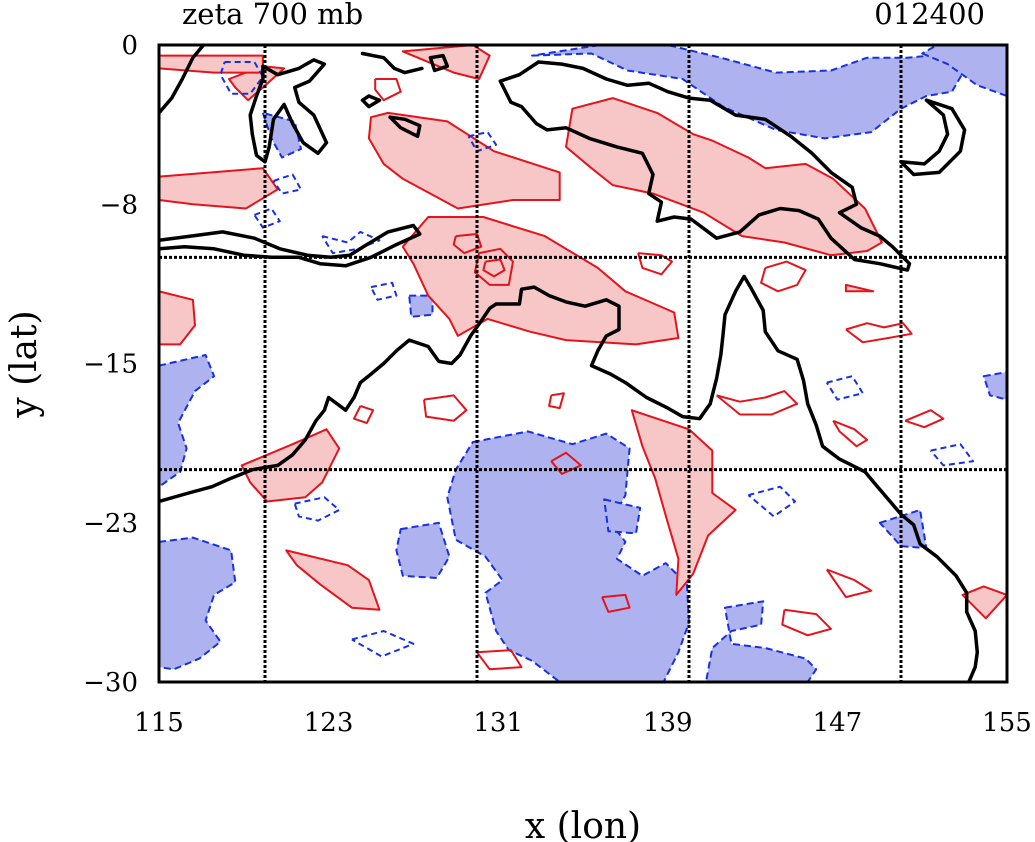  I want to click on x-axis-ticks: 115 123 131 139 147 155, so click(583, 723).